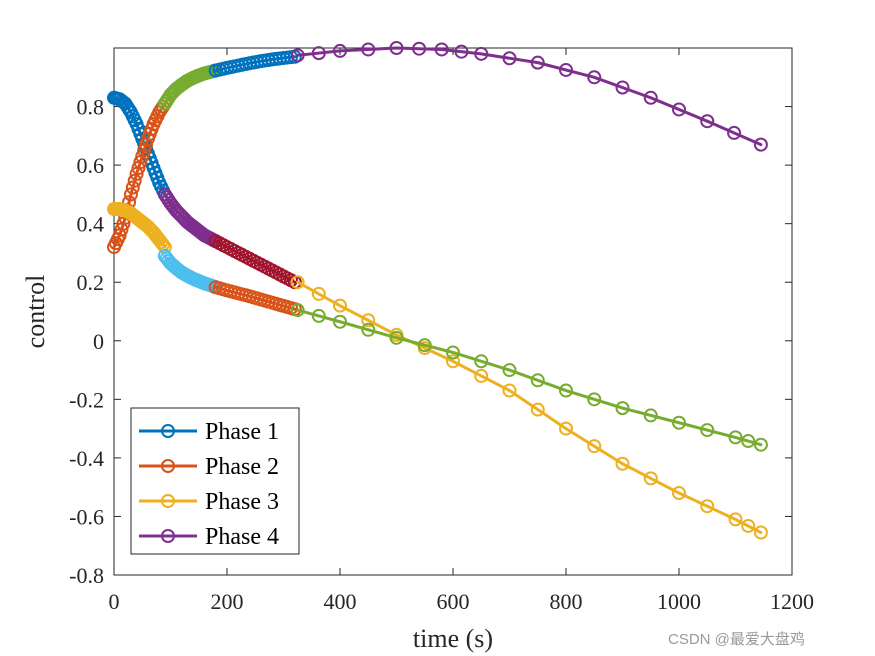 The width and height of the screenshot is (875, 656). Describe the element at coordinates (792, 601) in the screenshot. I see `x-tick-label: 1200` at that location.